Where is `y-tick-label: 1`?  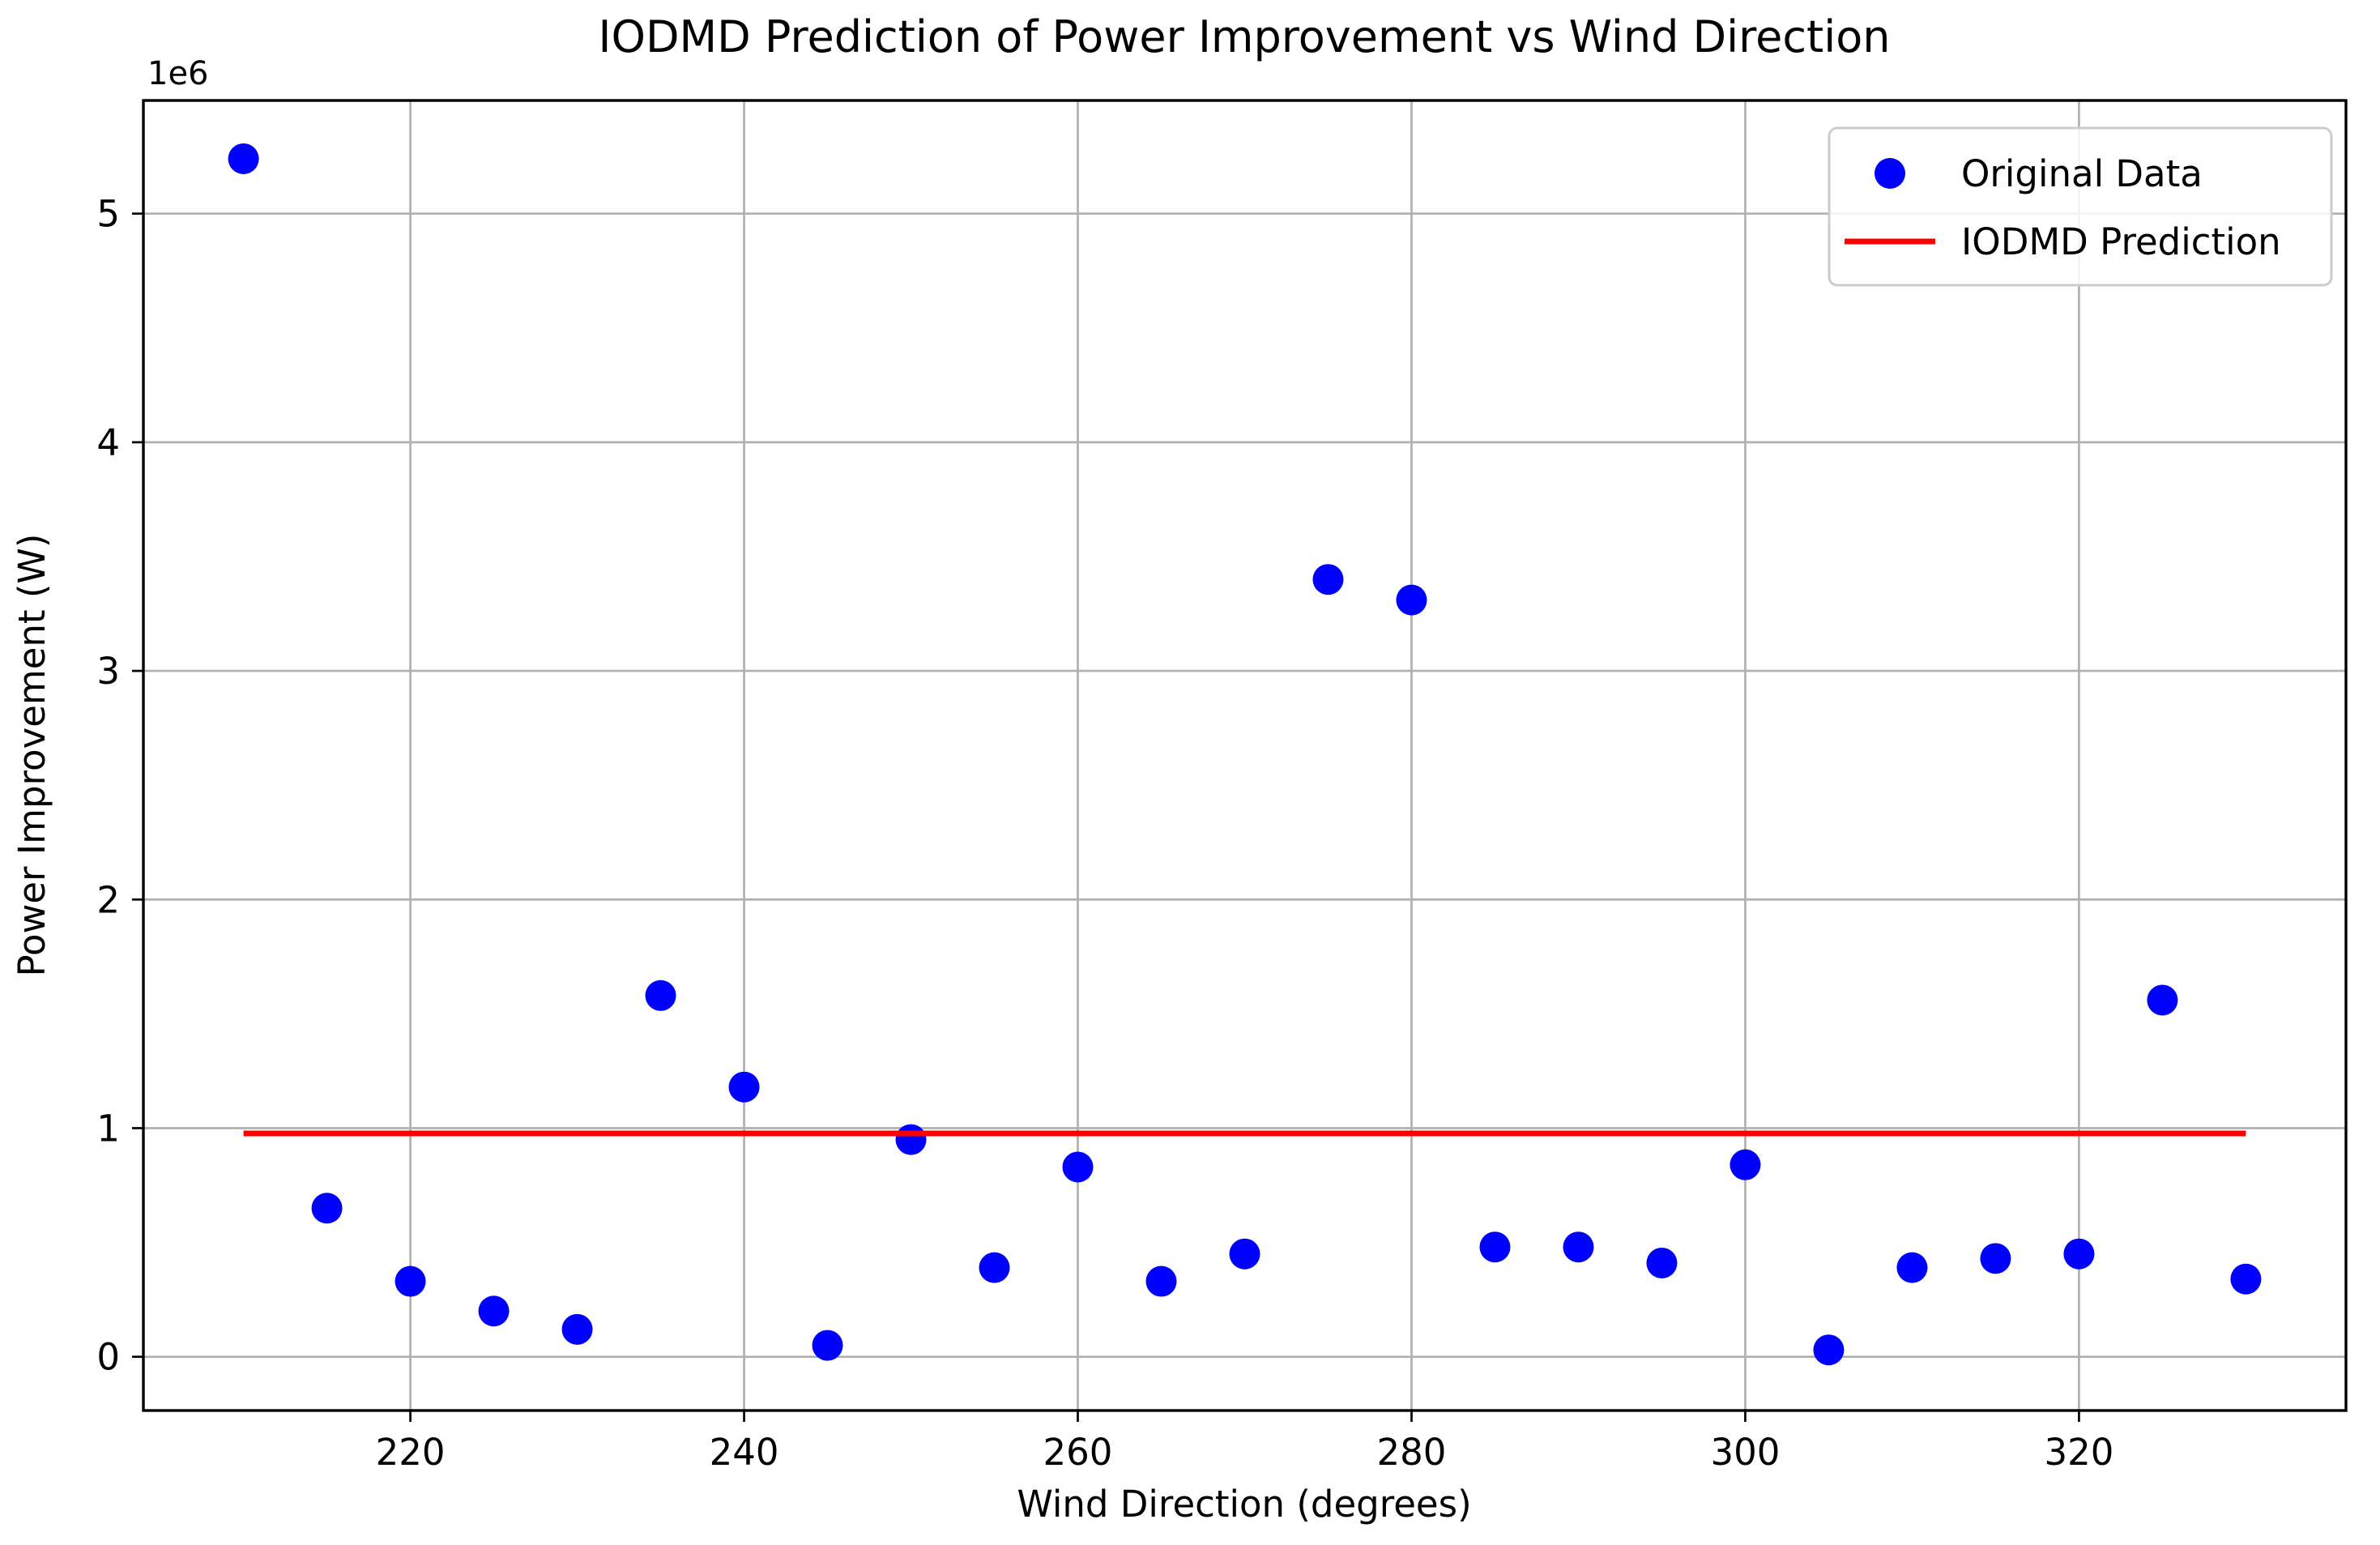
y-tick-label: 1 is located at coordinates (108, 1129).